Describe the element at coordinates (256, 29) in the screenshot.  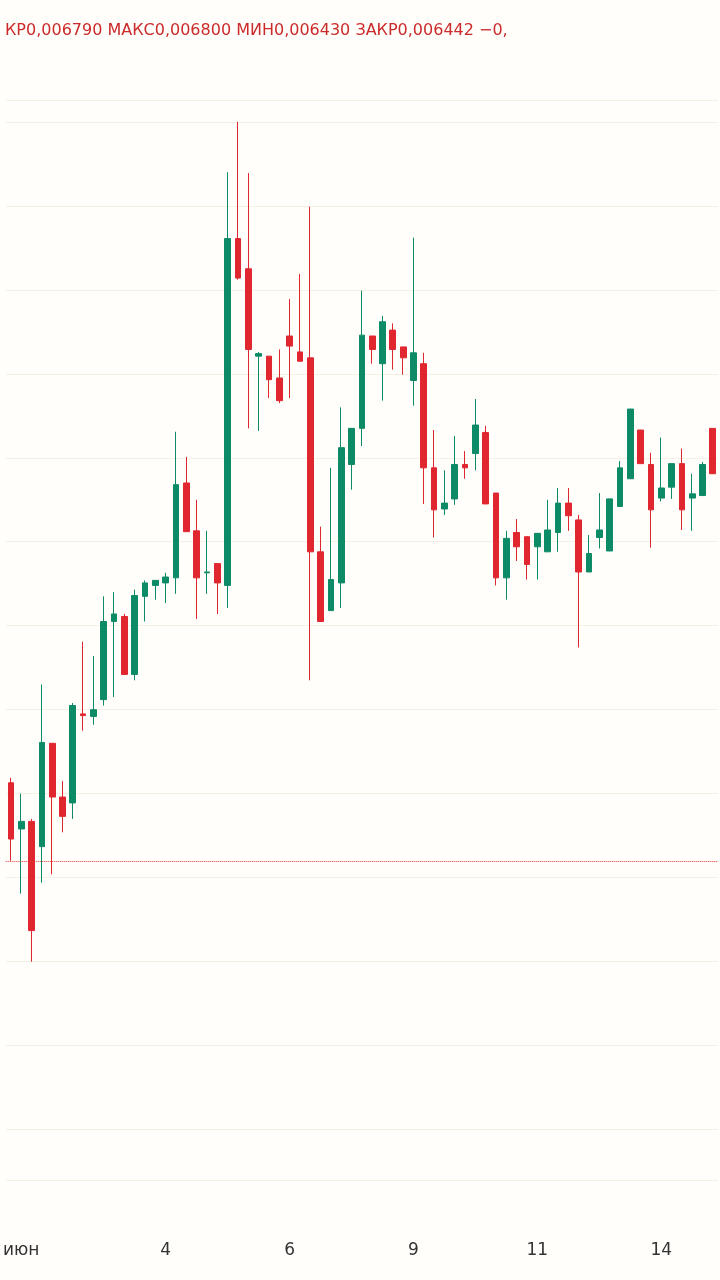
I see `chart-title: КР0,006790 МАКС0,006800 МИН0,006430 ЗАКР0,006442 −0,` at that location.